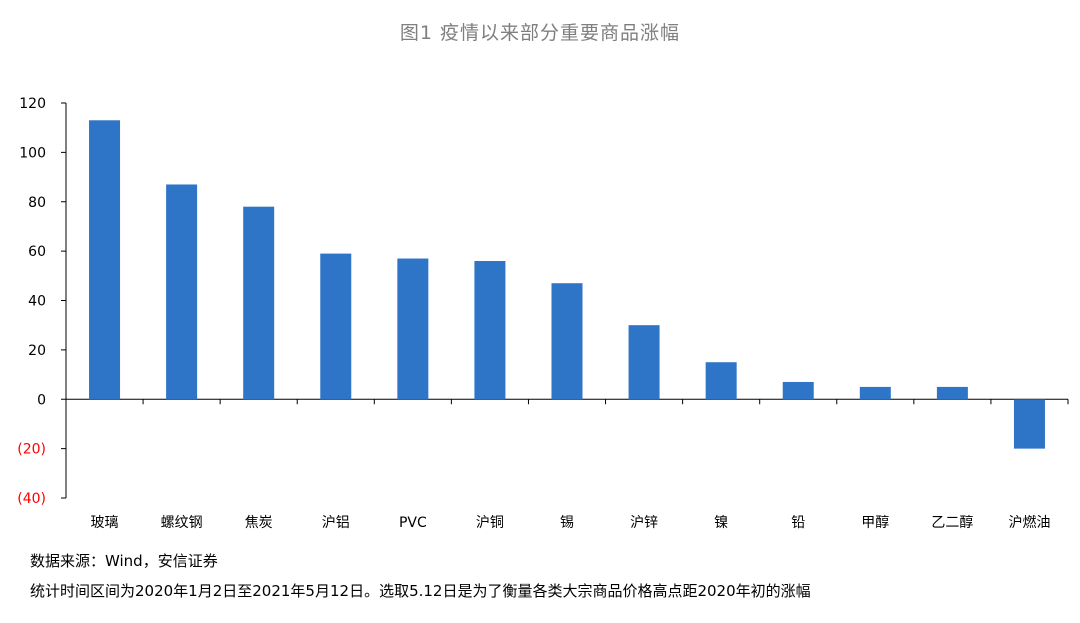  What do you see at coordinates (259, 523) in the screenshot?
I see `category-label: 焦炭` at bounding box center [259, 523].